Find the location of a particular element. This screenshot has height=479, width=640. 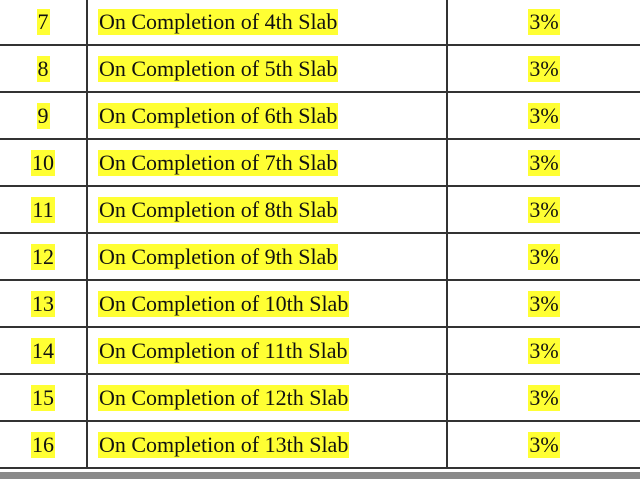

table-row: 13 On Completion of 10th Slab 3% is located at coordinates (320, 304).